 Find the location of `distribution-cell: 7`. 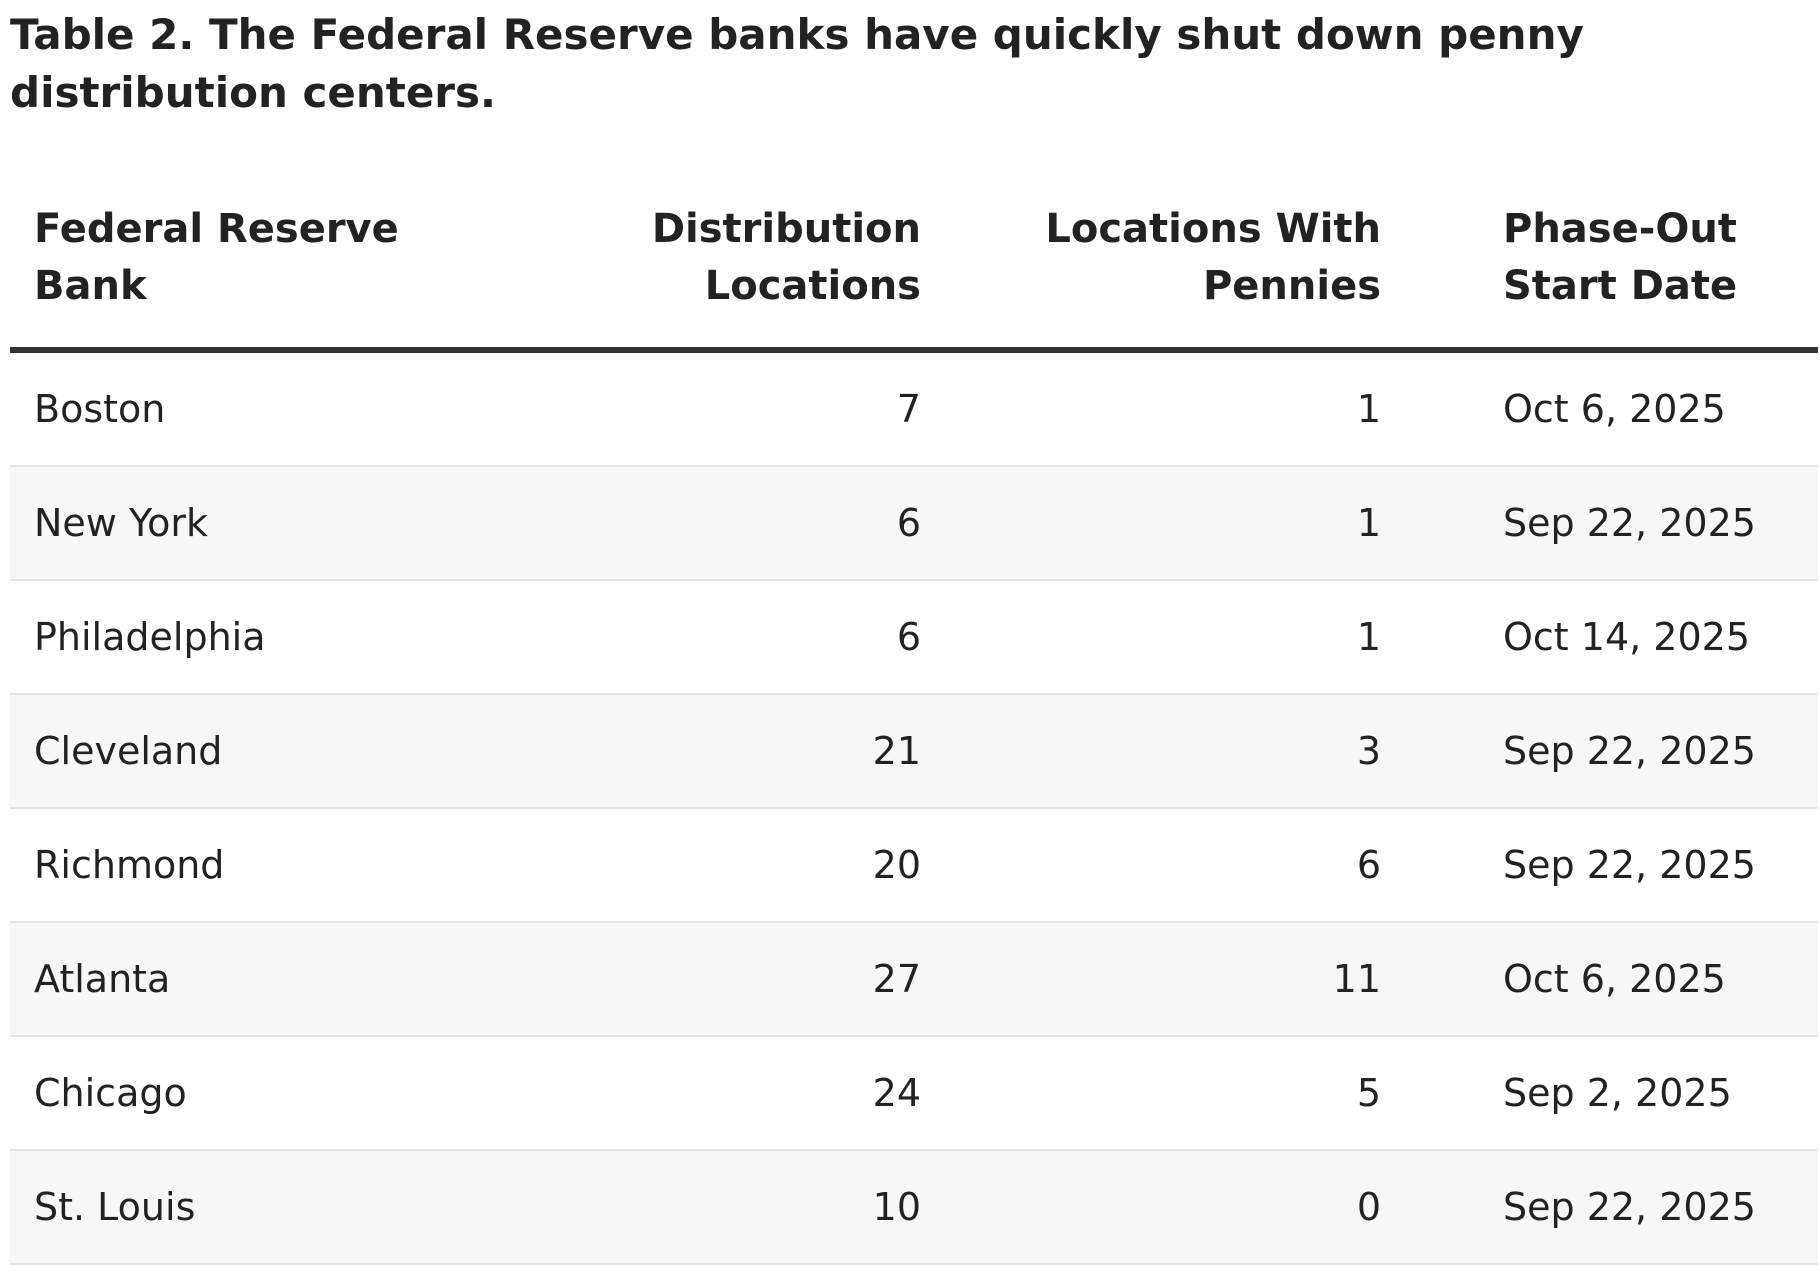

distribution-cell: 7 is located at coordinates (767, 408).